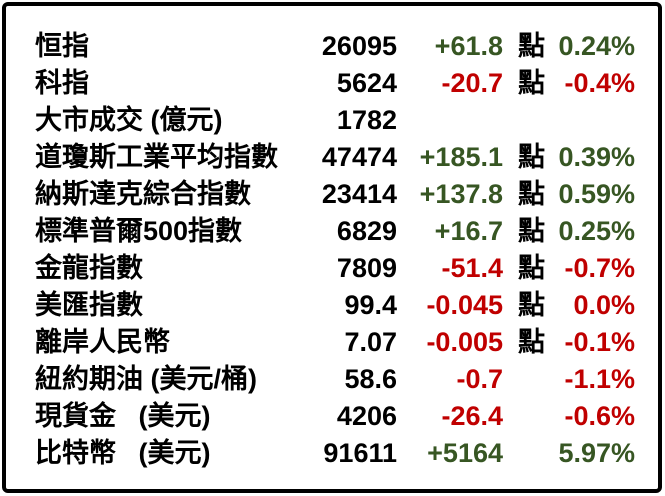 The height and width of the screenshot is (496, 665). I want to click on instrument-change-cell: +61.8 點, so click(471, 46).